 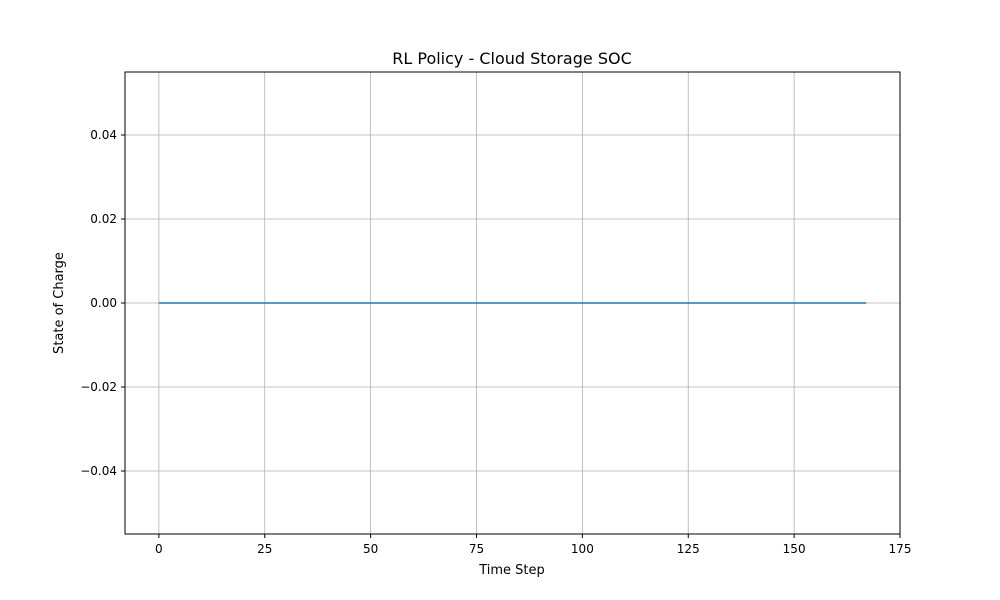 What do you see at coordinates (511, 58) in the screenshot?
I see `chart-title: RL Policy - Cloud Storage SOC` at bounding box center [511, 58].